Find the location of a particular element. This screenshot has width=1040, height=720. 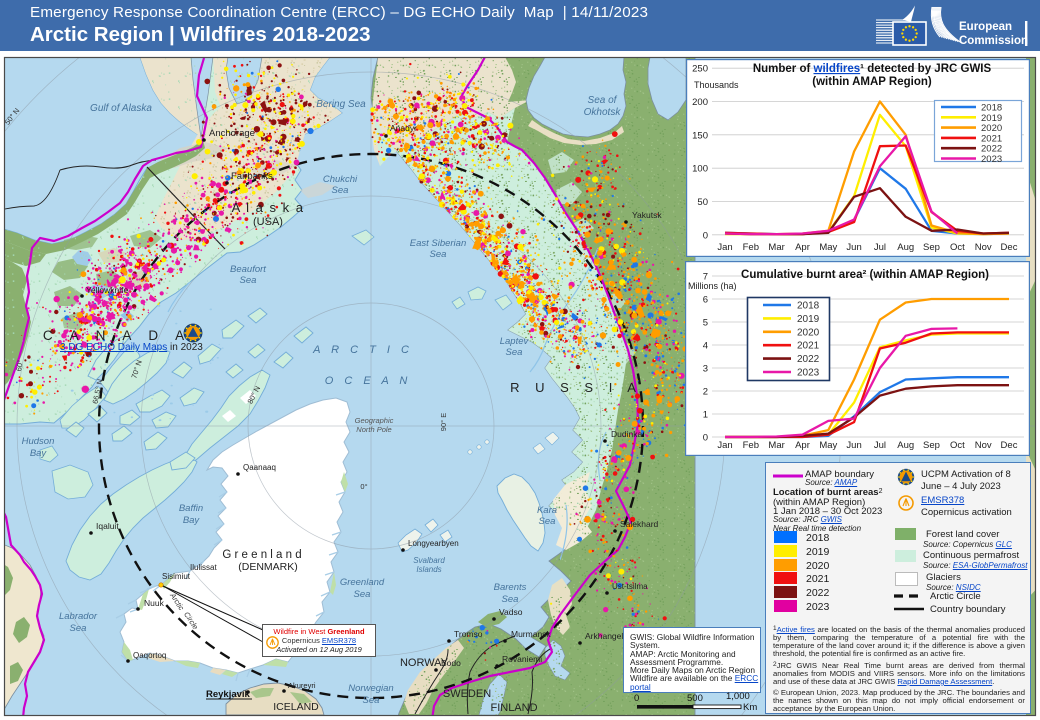

svg-text: Salekhard is located at coordinates (639, 524).